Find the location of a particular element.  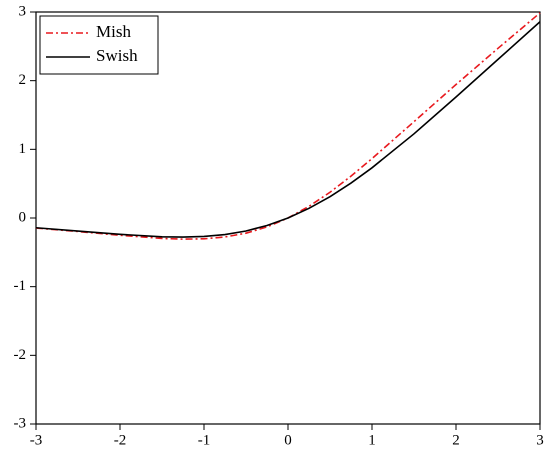

x-tick-label: 2 is located at coordinates (456, 440).